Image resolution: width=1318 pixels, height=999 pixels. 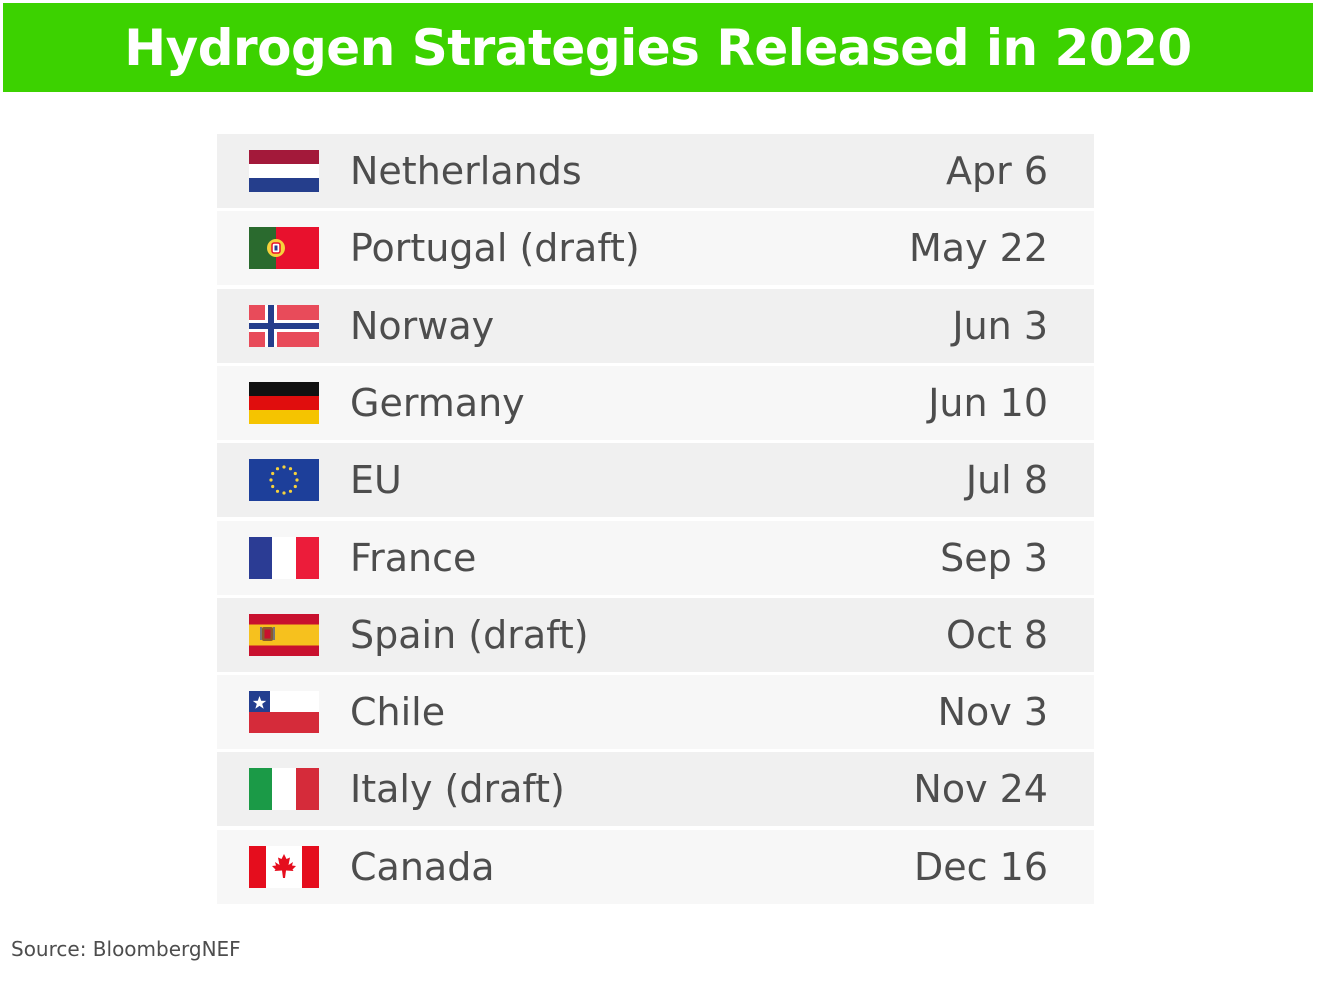 What do you see at coordinates (997, 171) in the screenshot?
I see `release-date: Apr 6` at bounding box center [997, 171].